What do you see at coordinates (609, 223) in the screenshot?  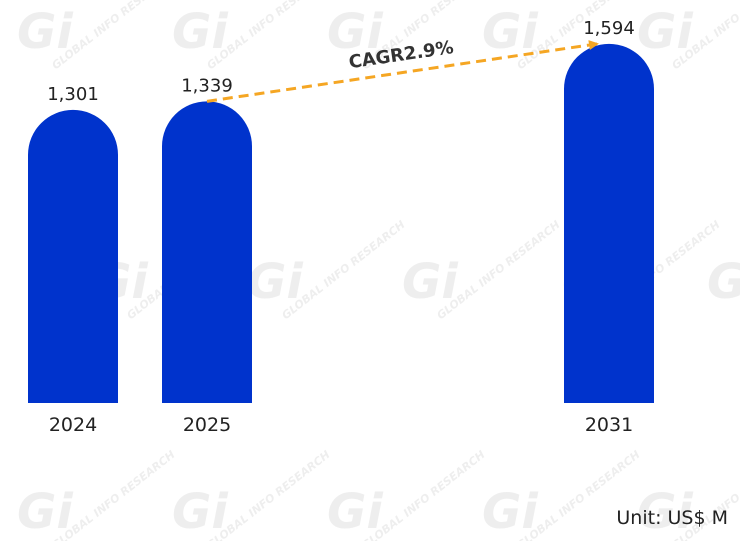 I see `bar-2031` at bounding box center [609, 223].